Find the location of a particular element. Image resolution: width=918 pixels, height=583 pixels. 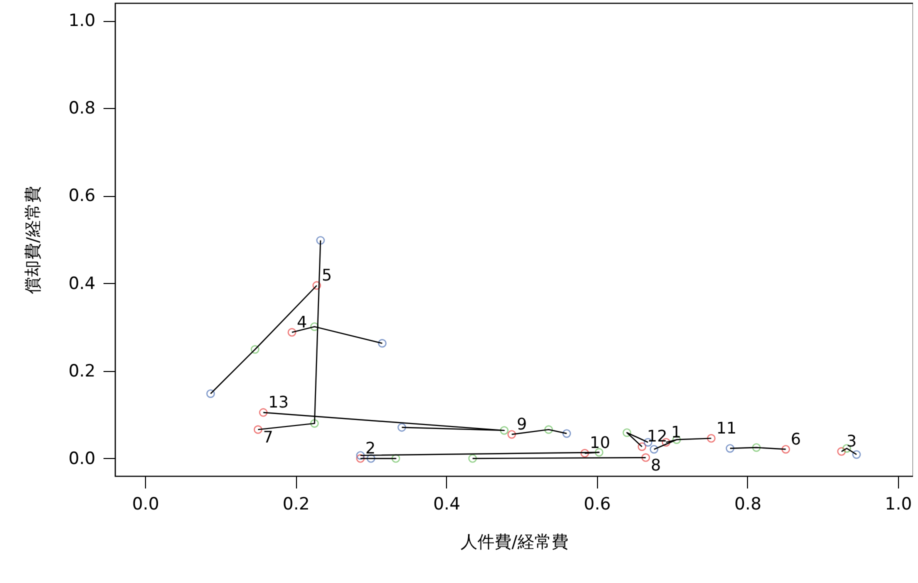

annotation: 10 is located at coordinates (600, 442).